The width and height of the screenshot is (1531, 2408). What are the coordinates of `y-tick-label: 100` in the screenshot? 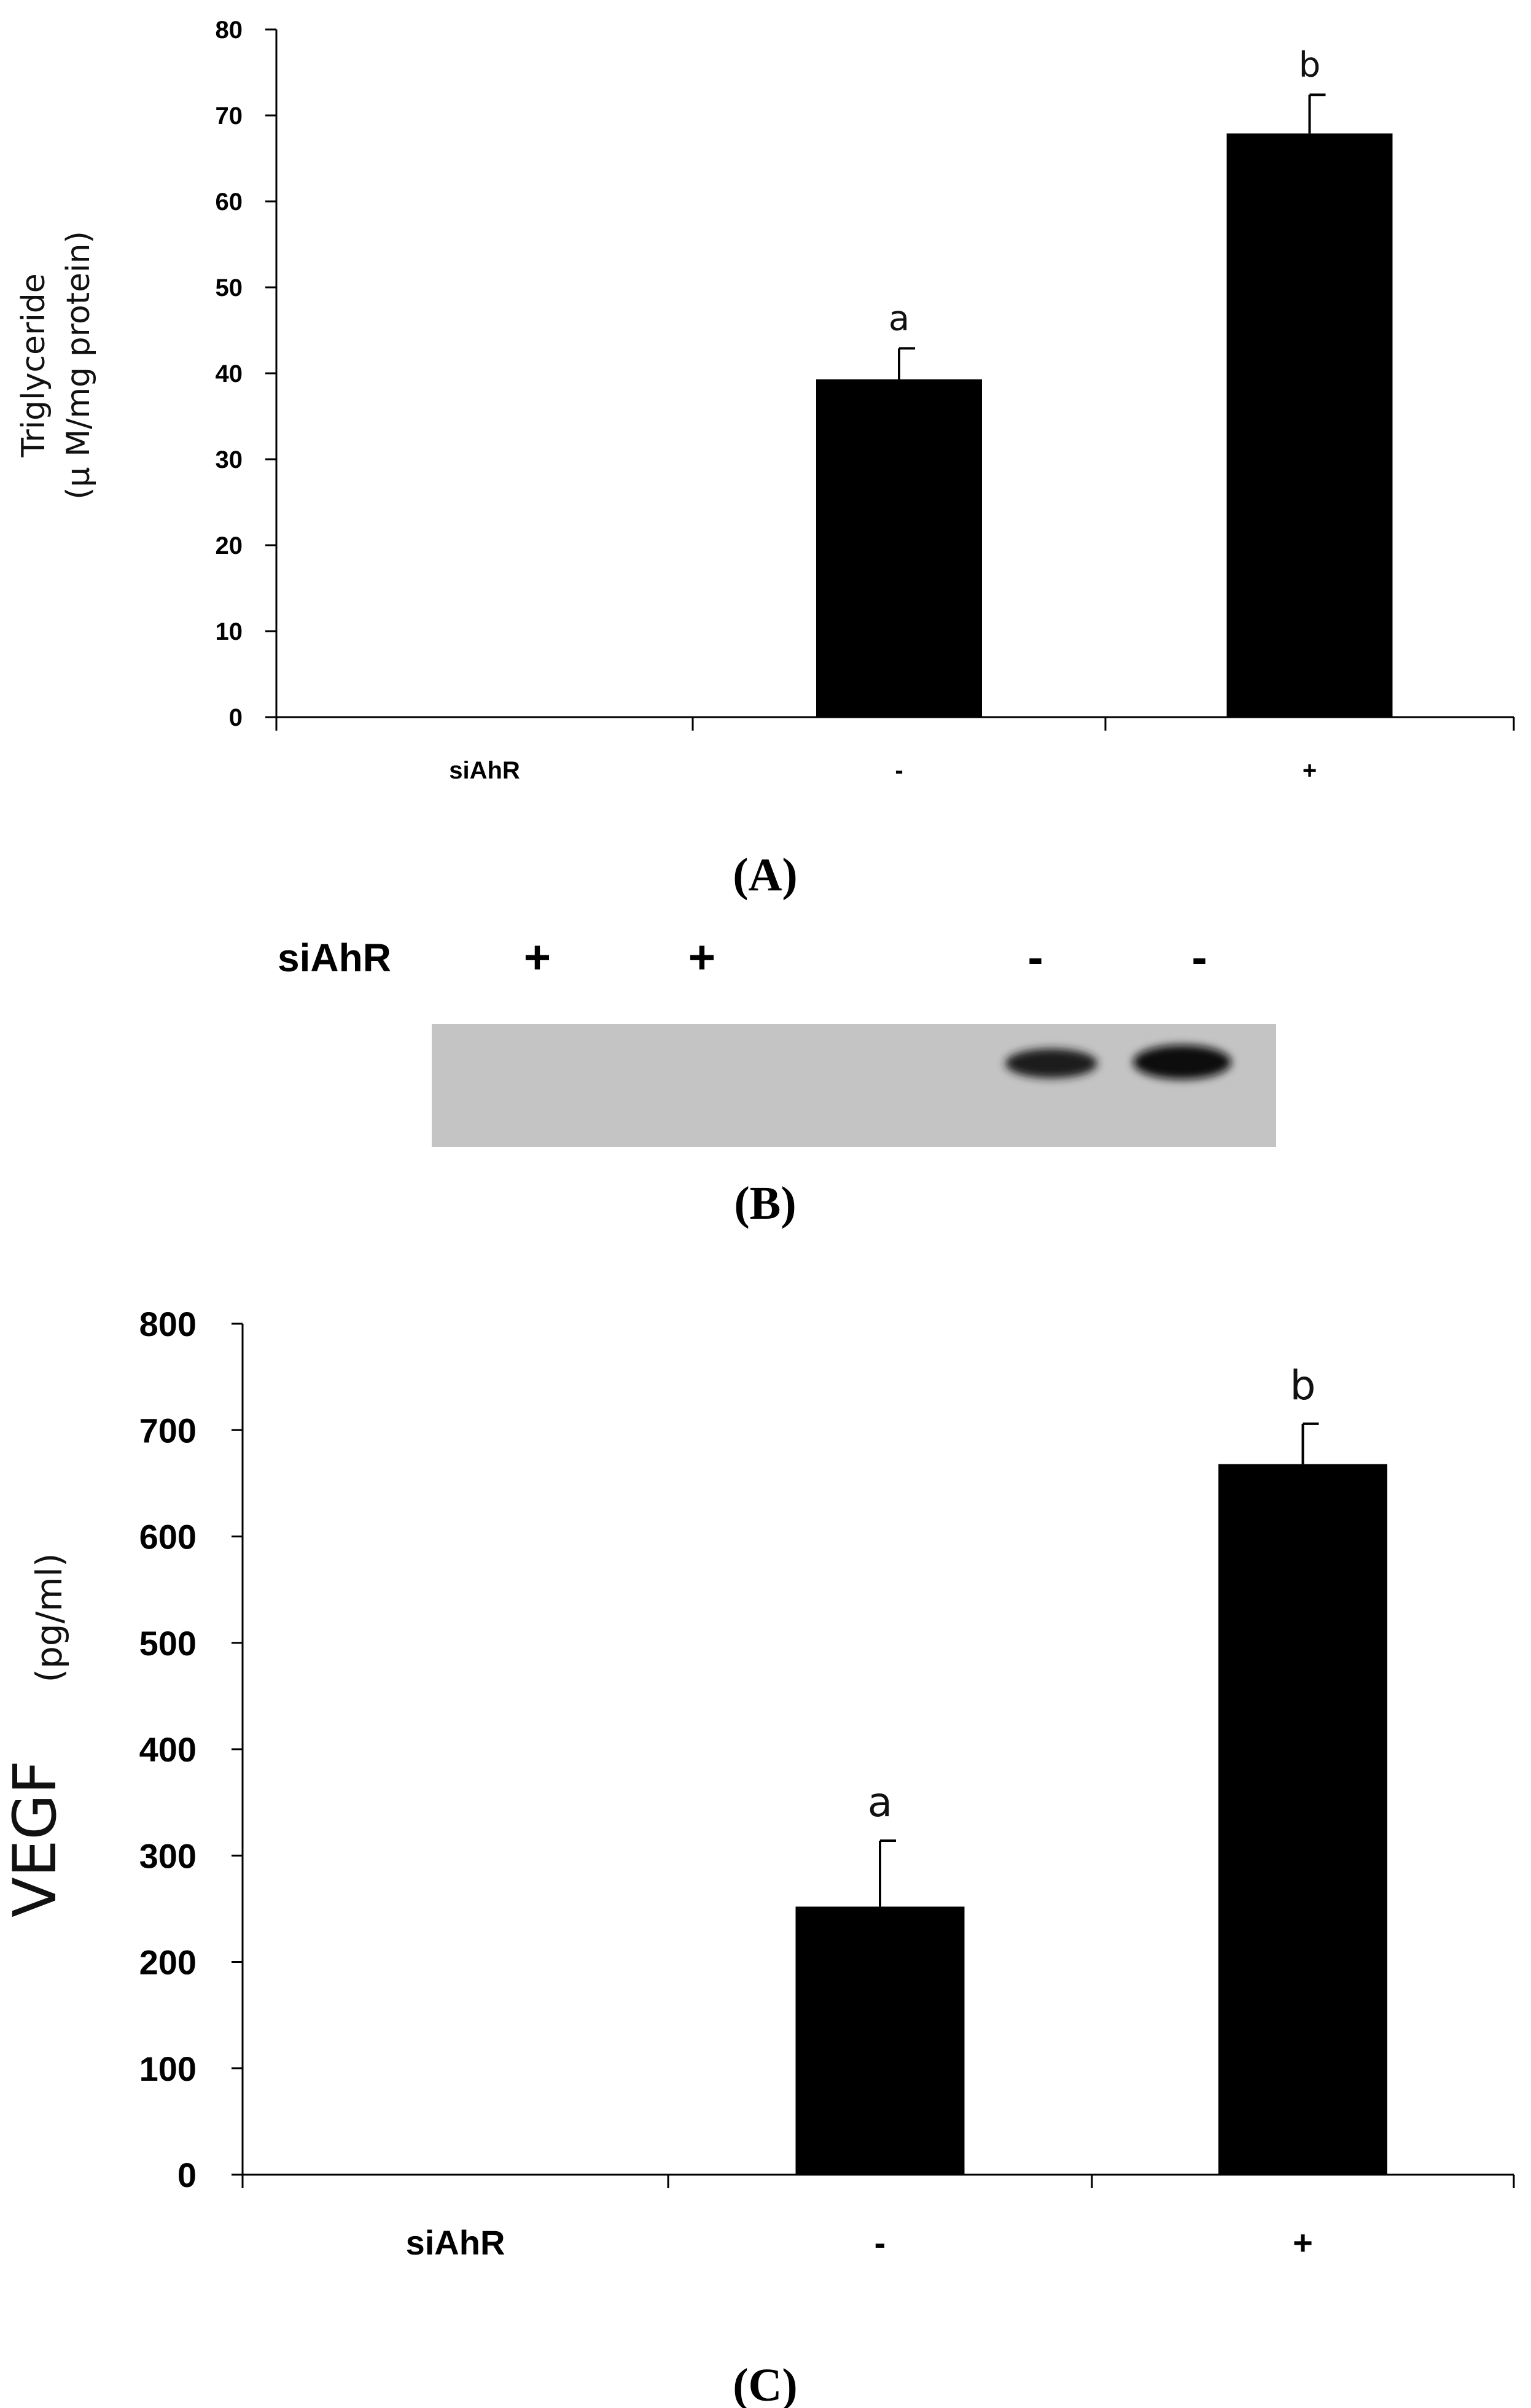 It's located at (168, 2068).